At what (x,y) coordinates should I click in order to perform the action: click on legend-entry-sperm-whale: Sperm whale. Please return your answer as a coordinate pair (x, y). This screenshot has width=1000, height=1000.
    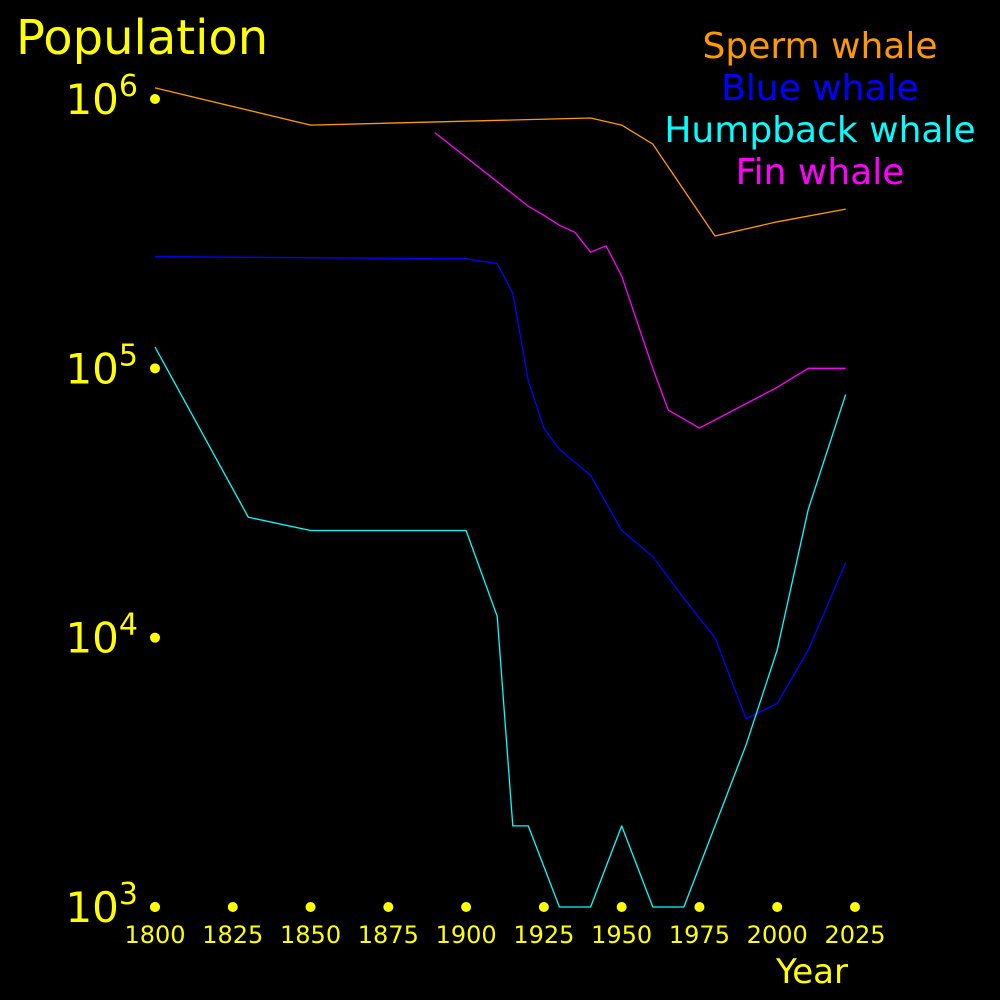
    Looking at the image, I should click on (819, 46).